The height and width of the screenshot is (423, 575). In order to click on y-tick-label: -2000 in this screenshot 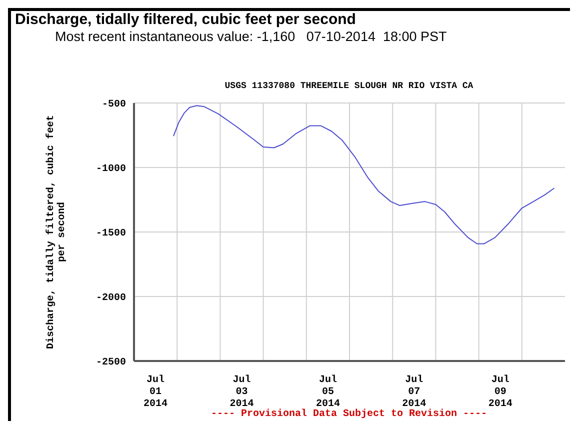, I will do `click(111, 298)`.